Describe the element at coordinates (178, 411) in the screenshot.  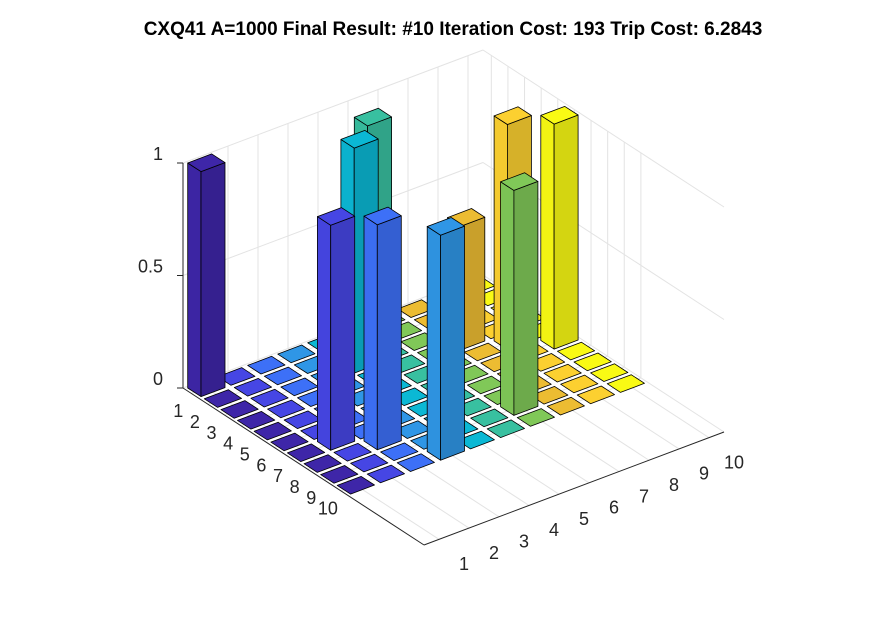
I see `y-tick-label: 1` at that location.